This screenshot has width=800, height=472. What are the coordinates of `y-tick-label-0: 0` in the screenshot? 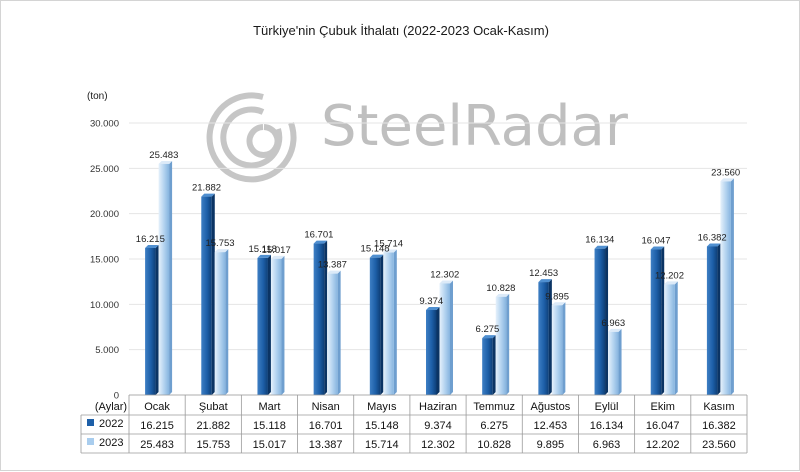 It's located at (116, 396).